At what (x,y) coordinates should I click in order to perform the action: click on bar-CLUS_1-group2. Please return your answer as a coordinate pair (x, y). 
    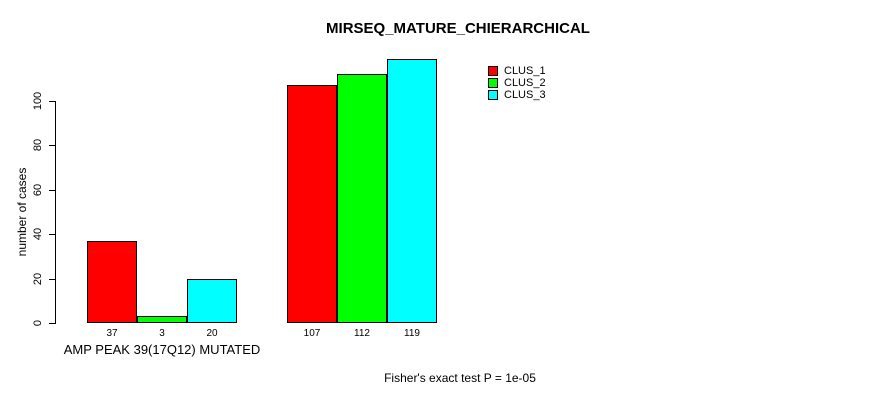
    Looking at the image, I should click on (312, 204).